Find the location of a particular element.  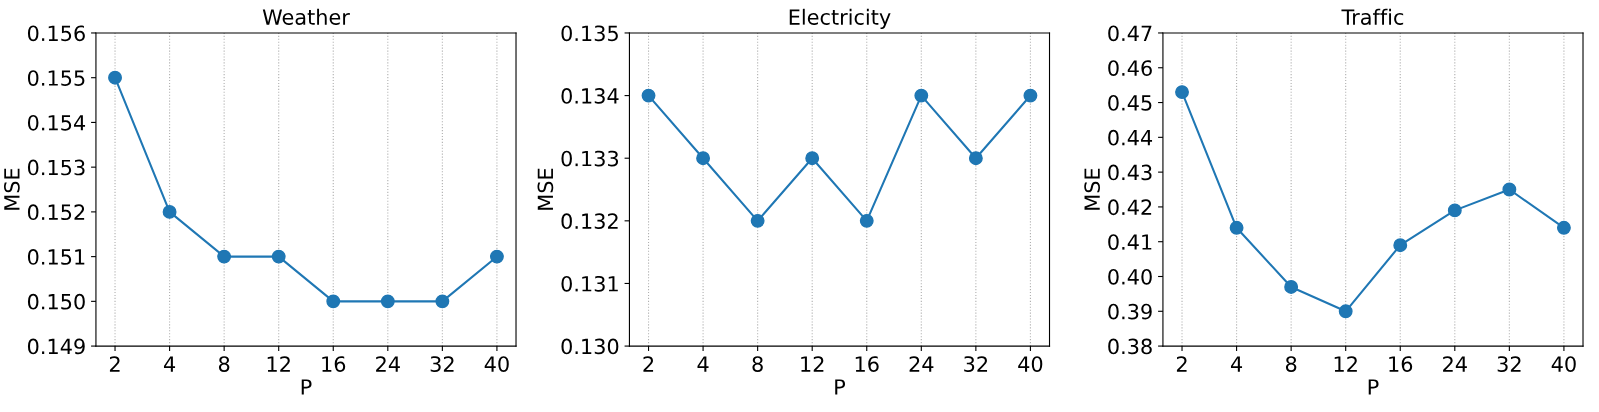

y-tick-label: 0.133 is located at coordinates (590, 158).